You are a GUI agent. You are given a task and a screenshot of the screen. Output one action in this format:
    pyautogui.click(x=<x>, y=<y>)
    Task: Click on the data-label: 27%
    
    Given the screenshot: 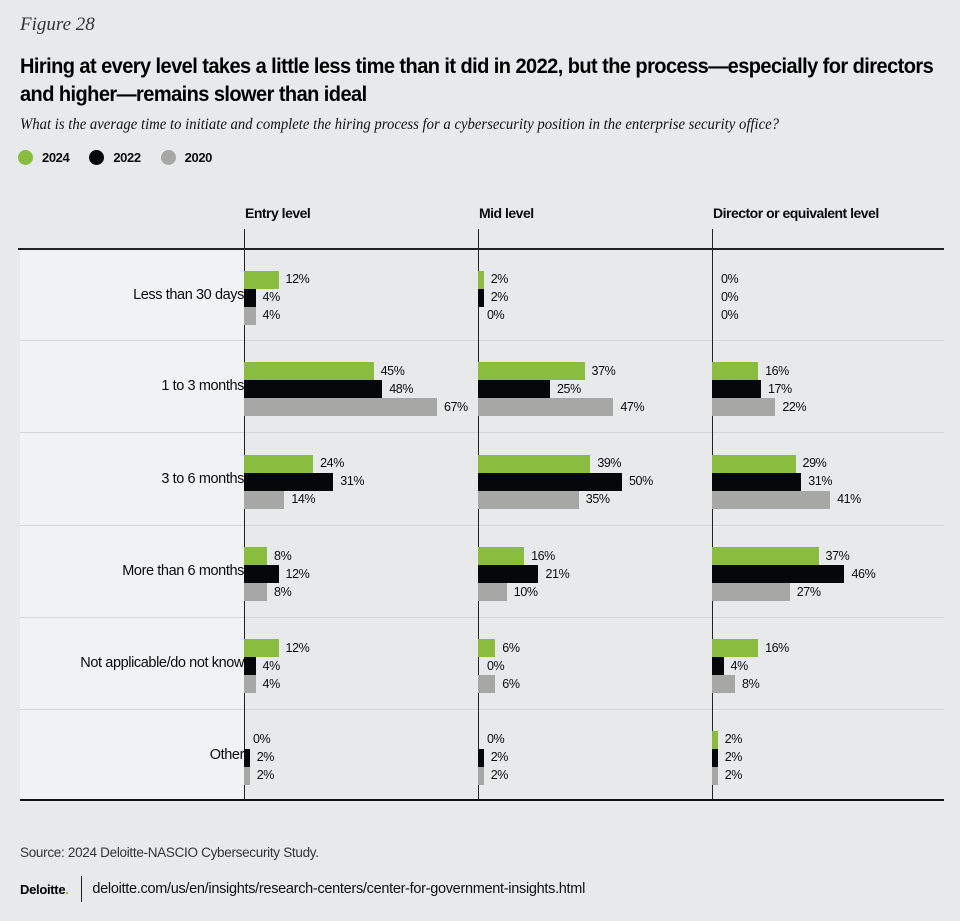 What is the action you would take?
    pyautogui.click(x=808, y=591)
    